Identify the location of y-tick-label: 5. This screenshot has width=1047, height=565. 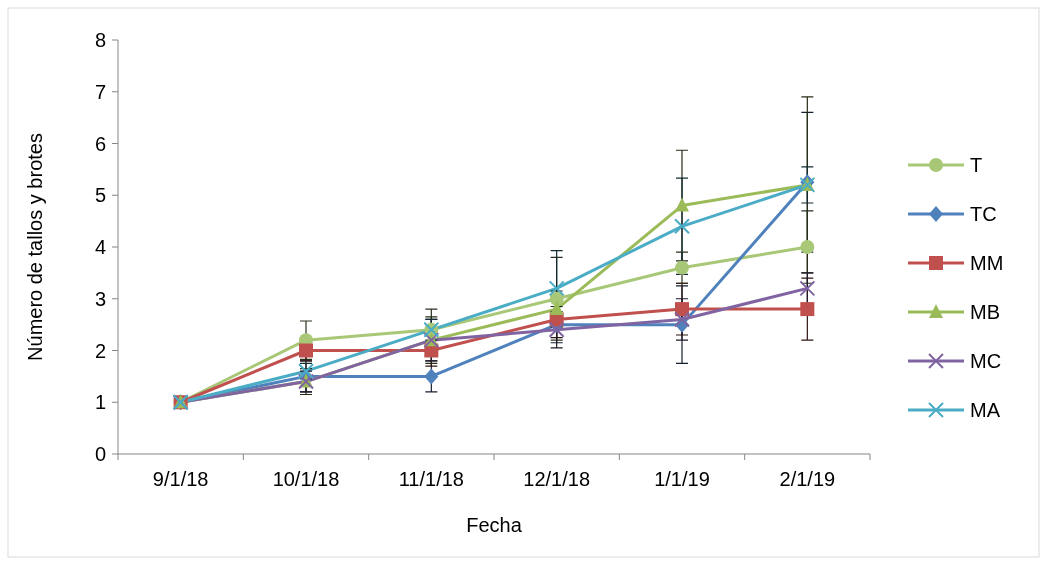
(100, 195).